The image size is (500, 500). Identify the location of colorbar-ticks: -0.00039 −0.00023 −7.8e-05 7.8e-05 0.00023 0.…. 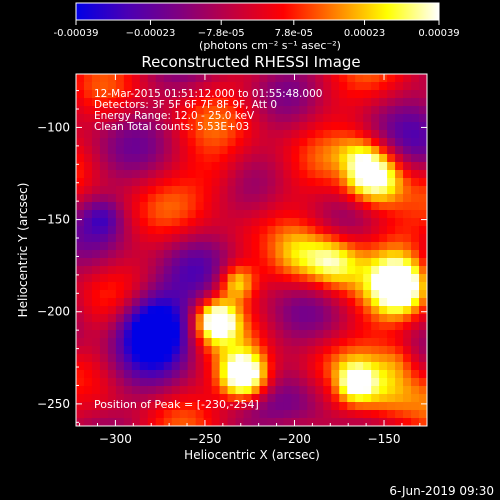
(257, 29).